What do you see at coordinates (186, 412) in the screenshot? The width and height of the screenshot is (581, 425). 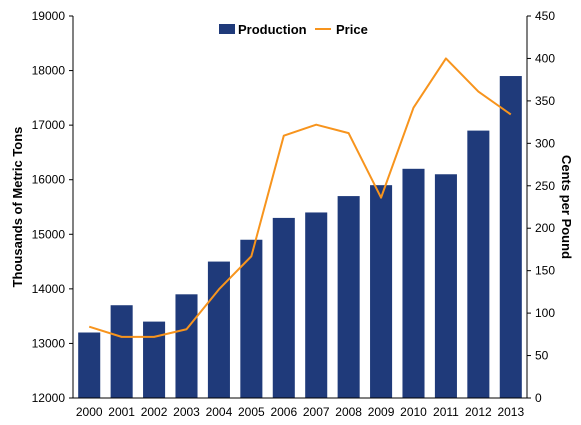 I see `x-tick-label-2003: 2003` at bounding box center [186, 412].